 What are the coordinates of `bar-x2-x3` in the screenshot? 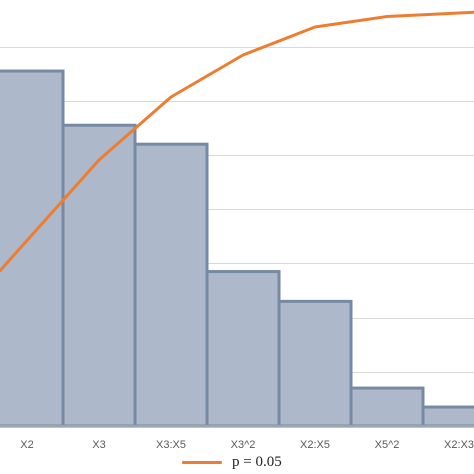 It's located at (447, 416).